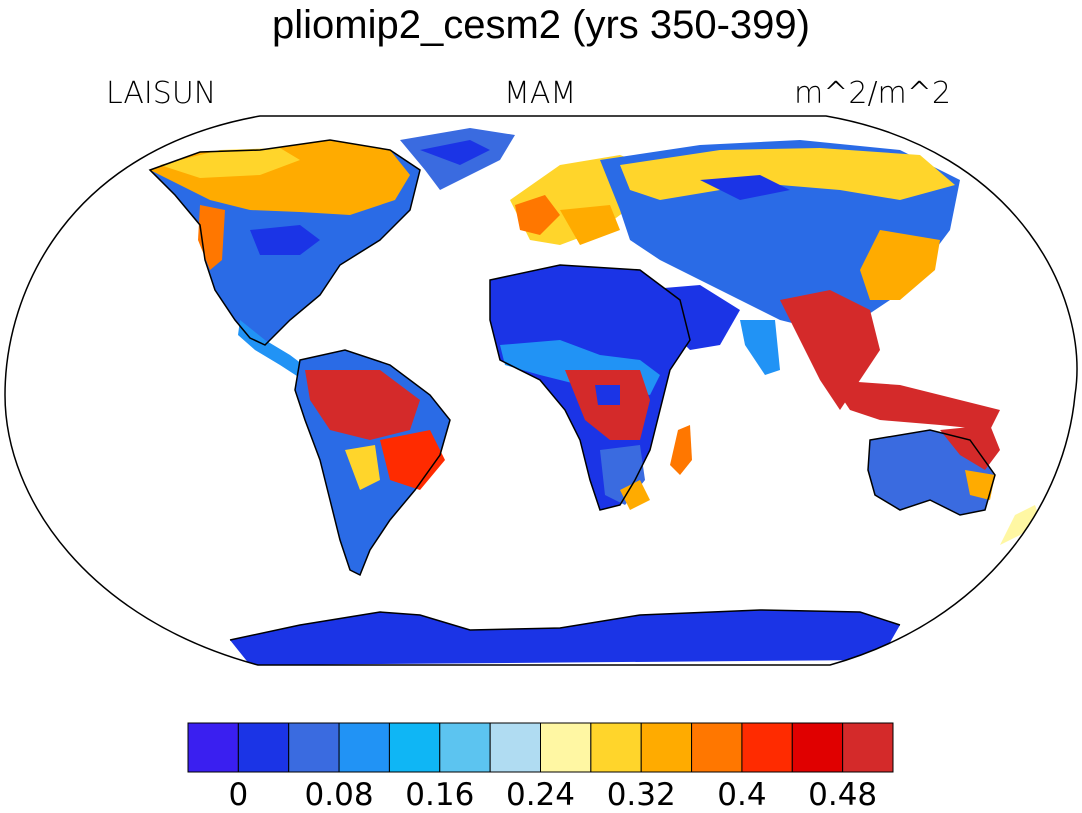 The height and width of the screenshot is (813, 1082). What do you see at coordinates (238, 795) in the screenshot?
I see `colorbar-tick-label: 0` at bounding box center [238, 795].